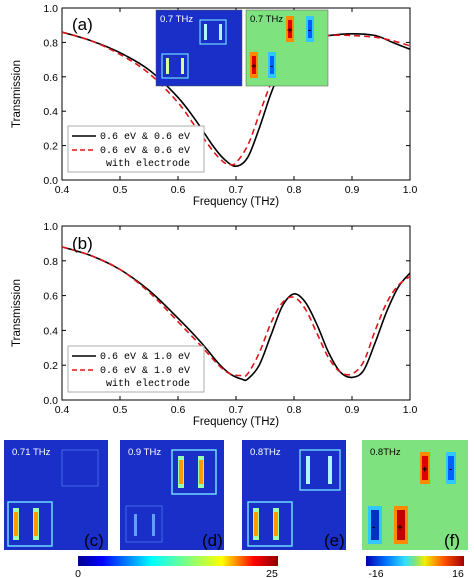 The height and width of the screenshot is (578, 474). What do you see at coordinates (334, 540) in the screenshot?
I see `map-panel-label: (e)` at bounding box center [334, 540].